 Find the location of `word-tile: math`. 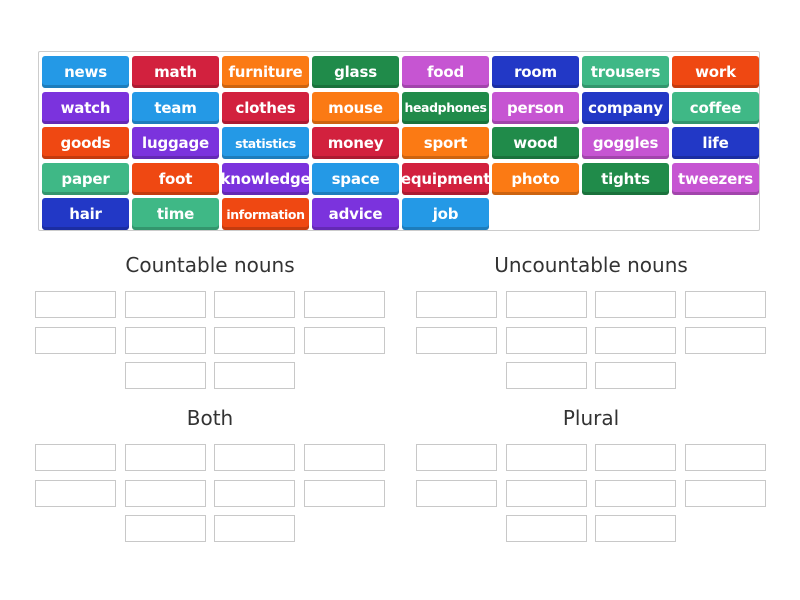

word-tile: math is located at coordinates (175, 72).